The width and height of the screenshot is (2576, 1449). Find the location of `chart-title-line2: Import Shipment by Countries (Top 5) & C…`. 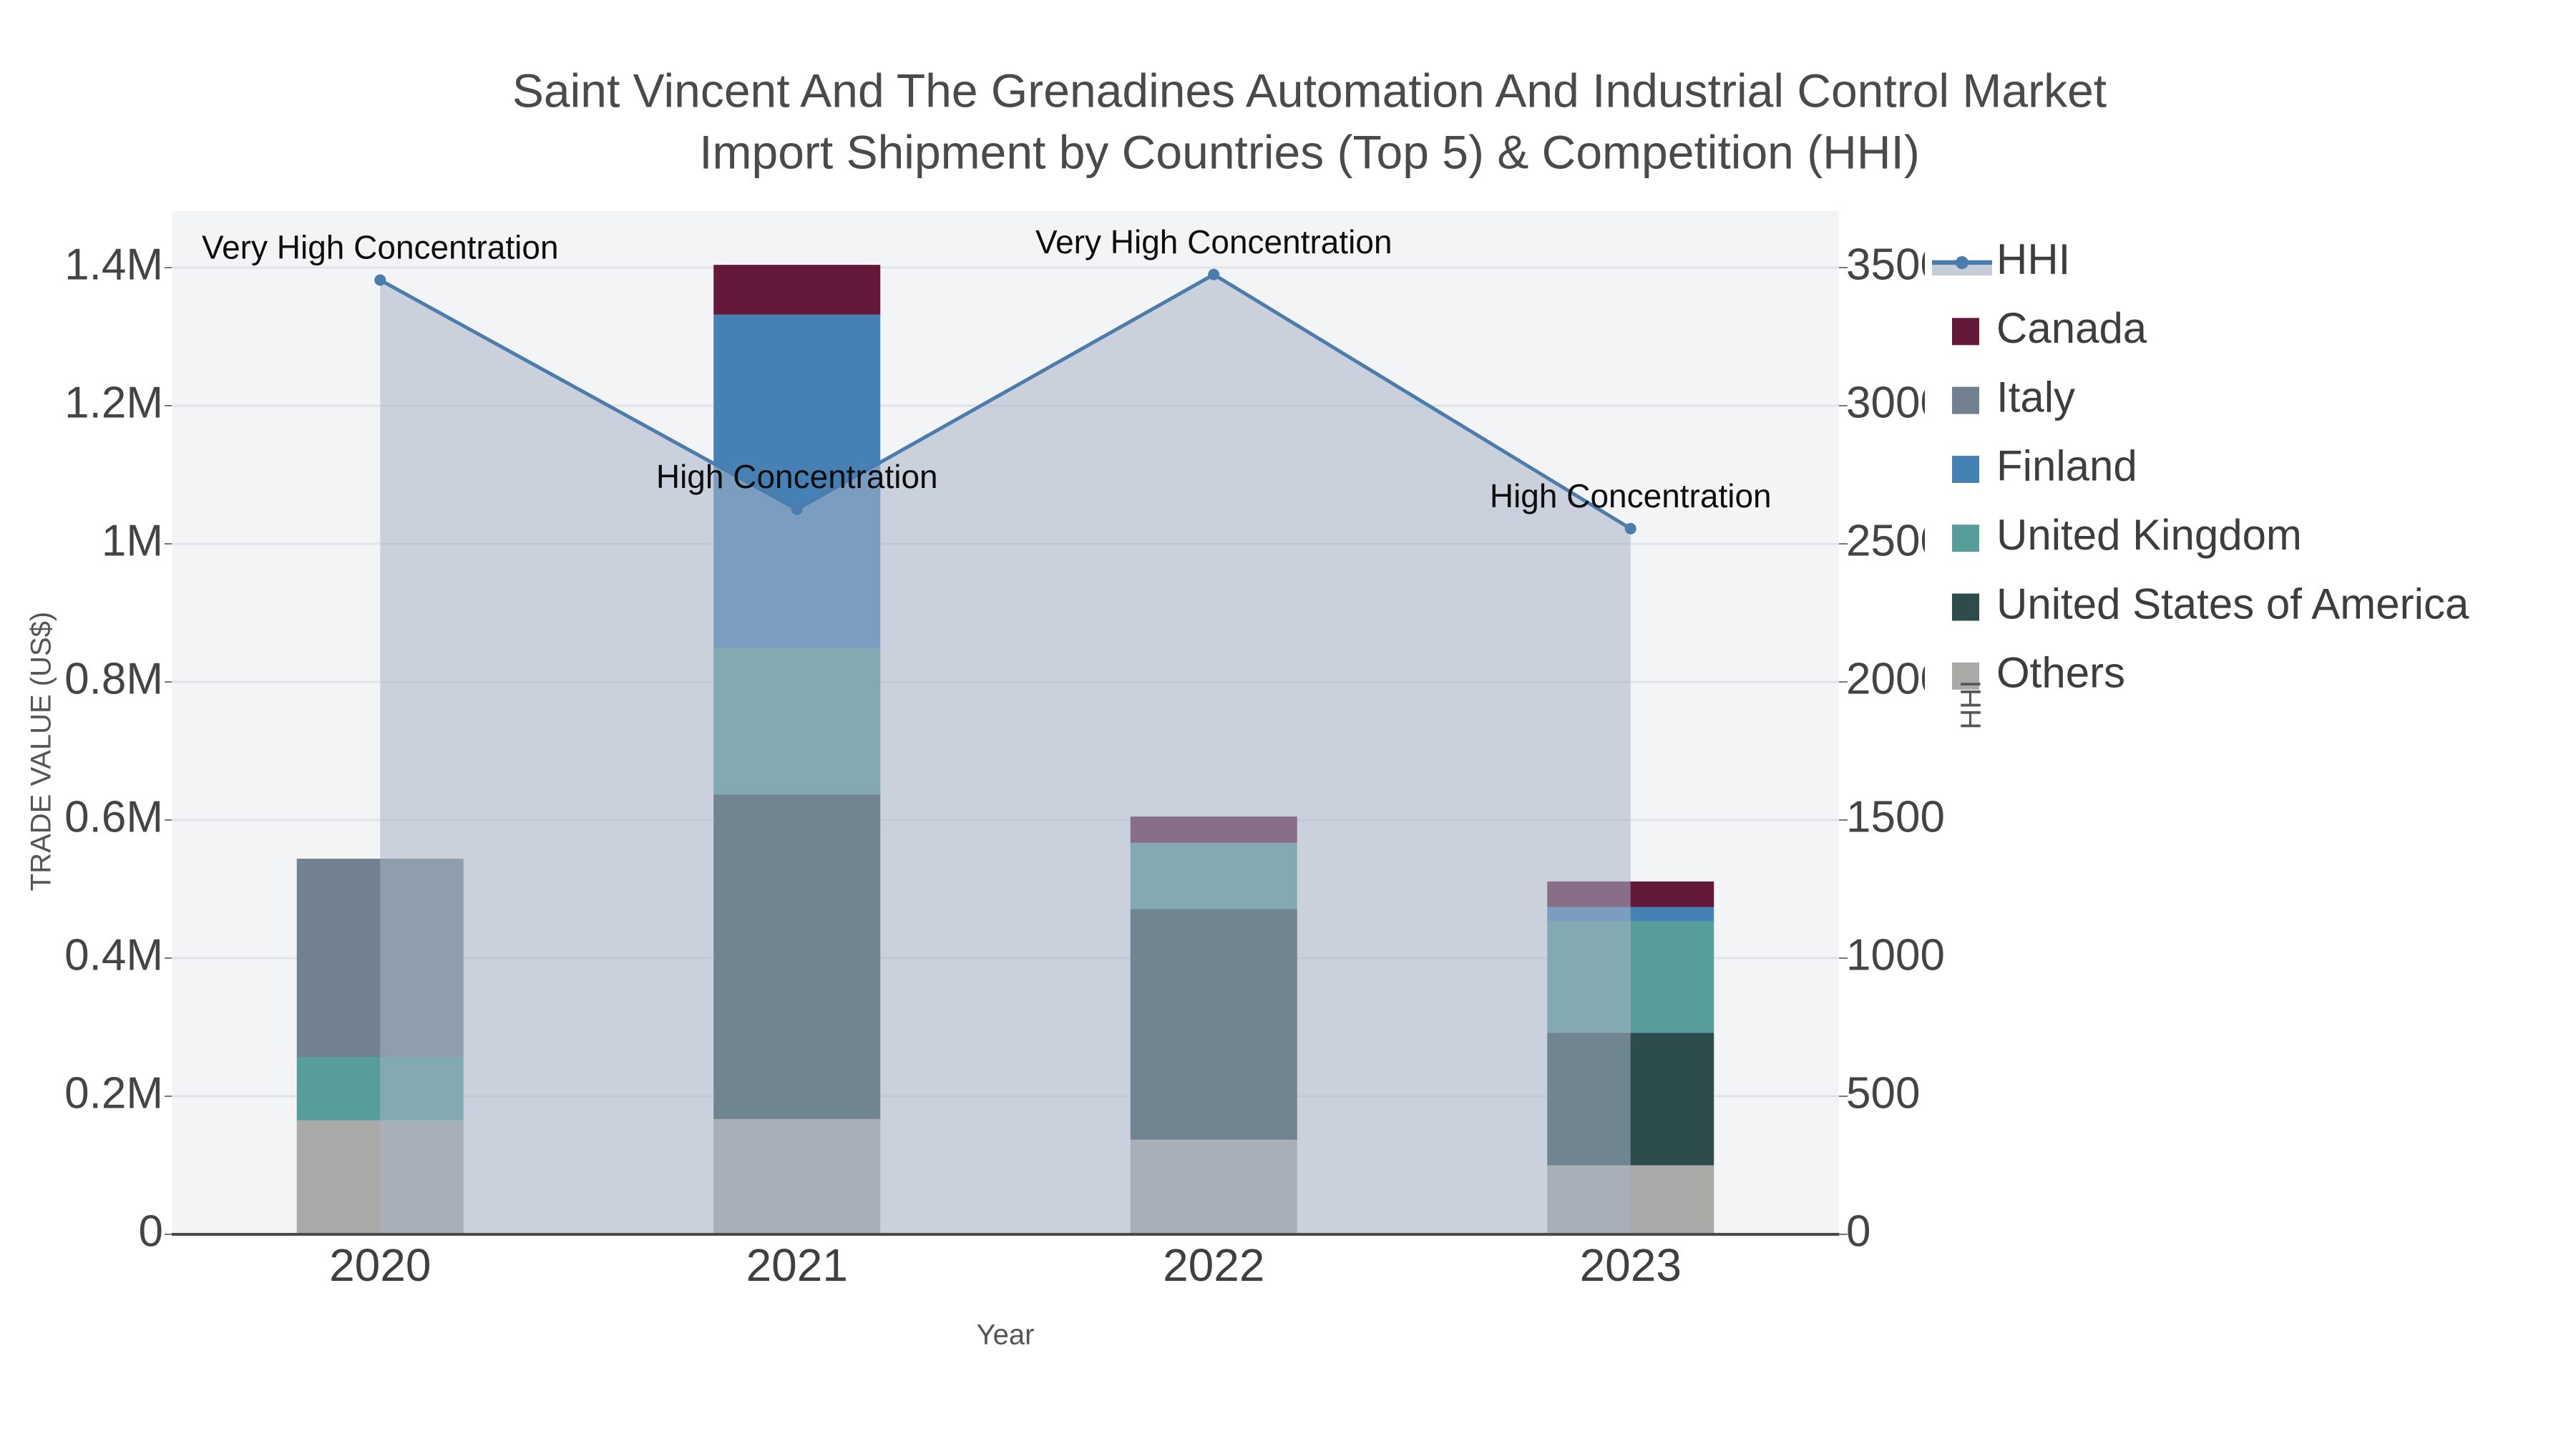

chart-title-line2: Import Shipment by Countries (Top 5) & C… is located at coordinates (1309, 151).